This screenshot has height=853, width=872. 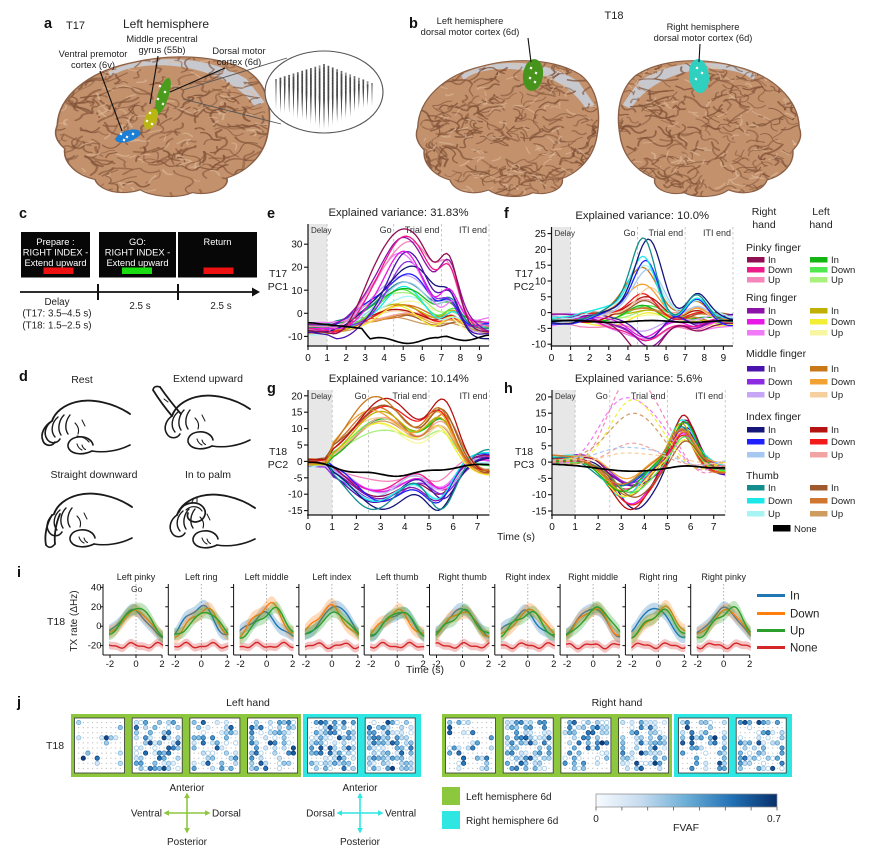 I want to click on svg-text: (T17: 3.5–4.5 s), so click(x=56, y=314).